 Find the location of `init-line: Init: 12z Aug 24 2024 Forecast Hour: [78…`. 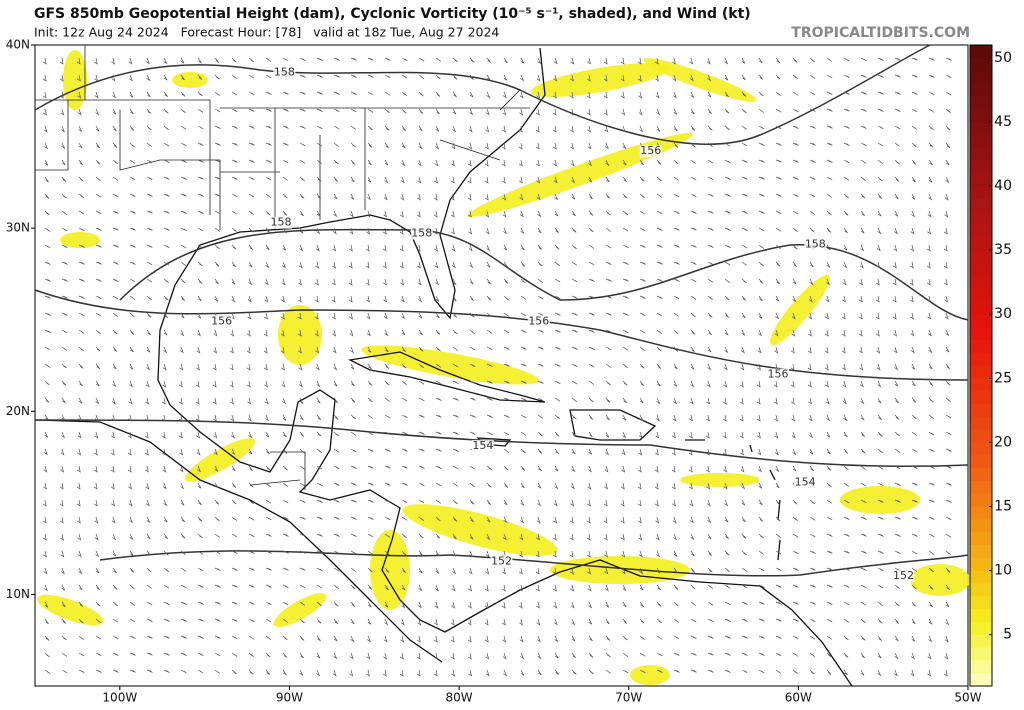

init-line: Init: 12z Aug 24 2024 Forecast Hour: [78… is located at coordinates (266, 32).